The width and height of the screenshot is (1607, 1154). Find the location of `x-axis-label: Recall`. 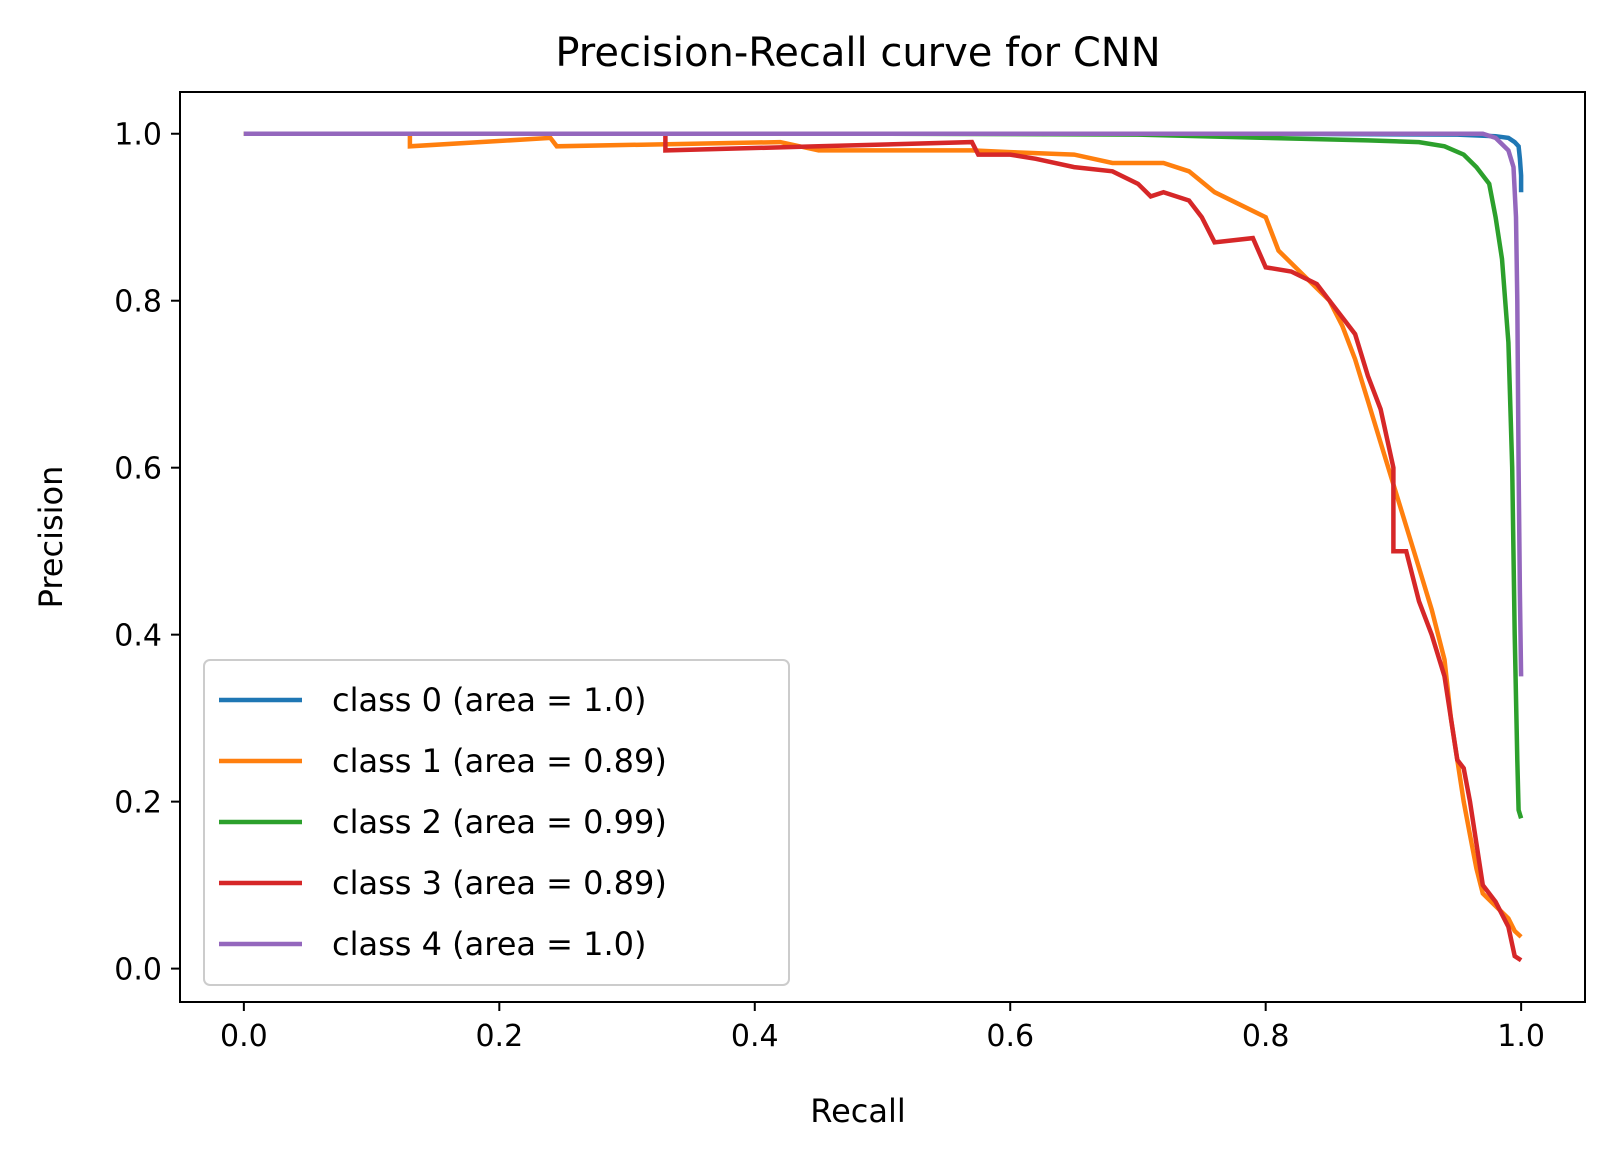

x-axis-label: Recall is located at coordinates (857, 1111).